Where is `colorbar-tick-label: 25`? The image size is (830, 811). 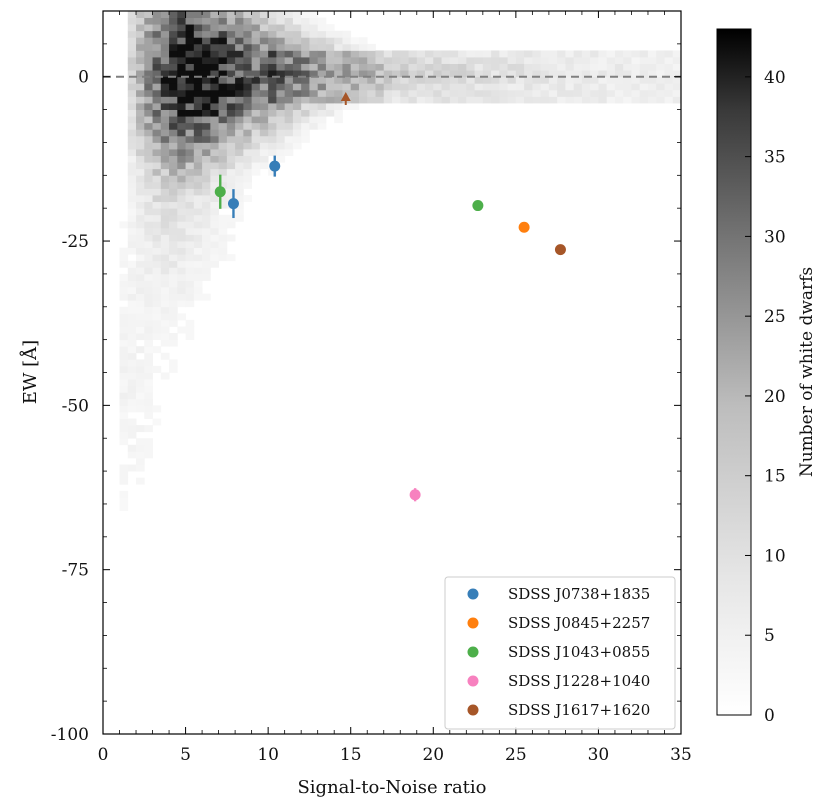
colorbar-tick-label: 25 is located at coordinates (775, 317).